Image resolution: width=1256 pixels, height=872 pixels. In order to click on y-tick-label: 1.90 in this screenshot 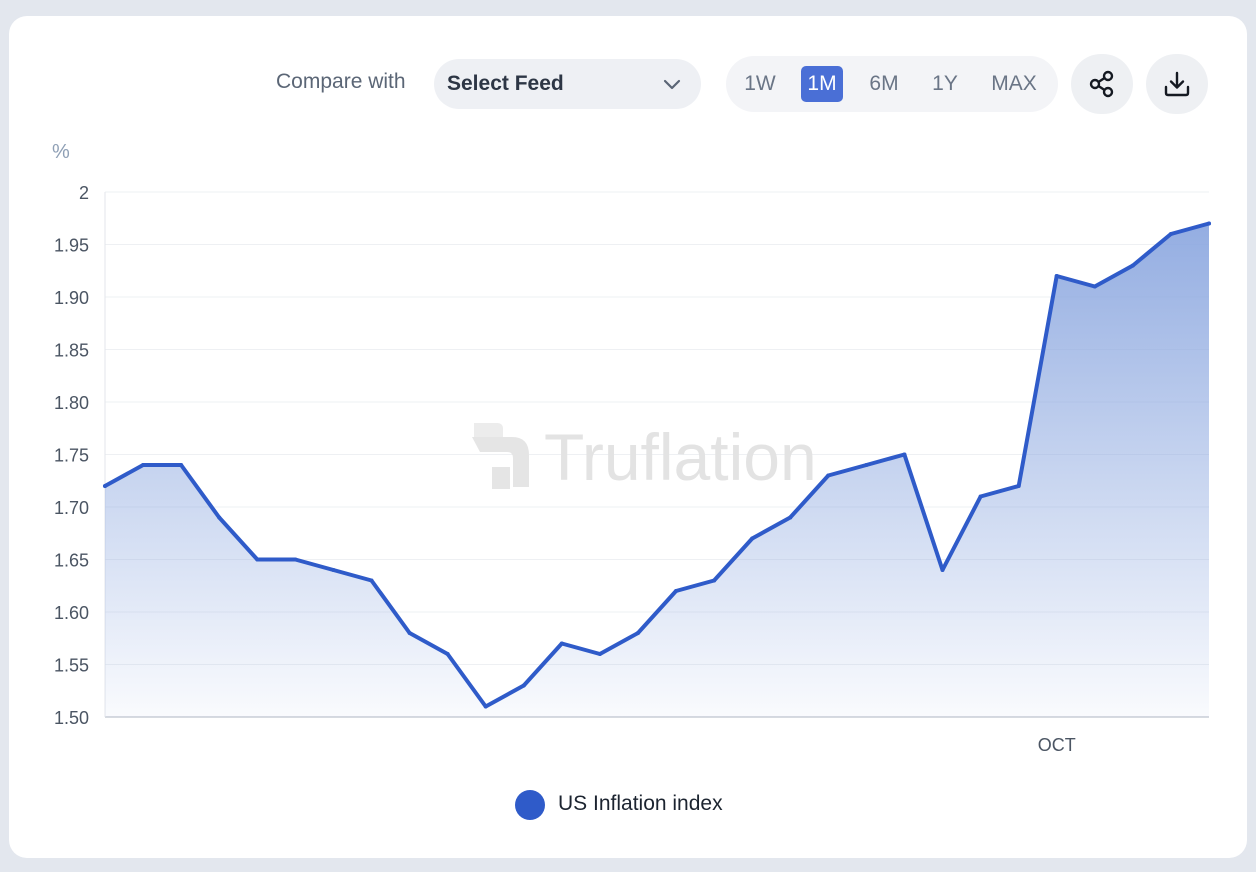, I will do `click(71, 298)`.